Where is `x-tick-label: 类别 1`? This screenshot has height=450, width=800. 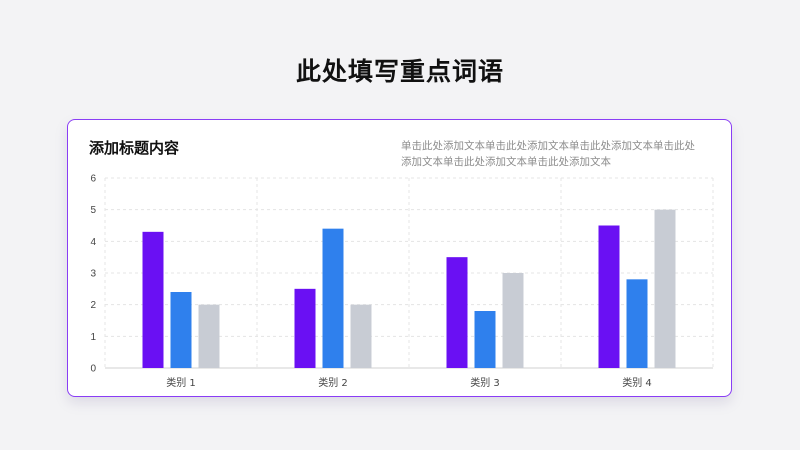
x-tick-label: 类别 1 is located at coordinates (181, 382).